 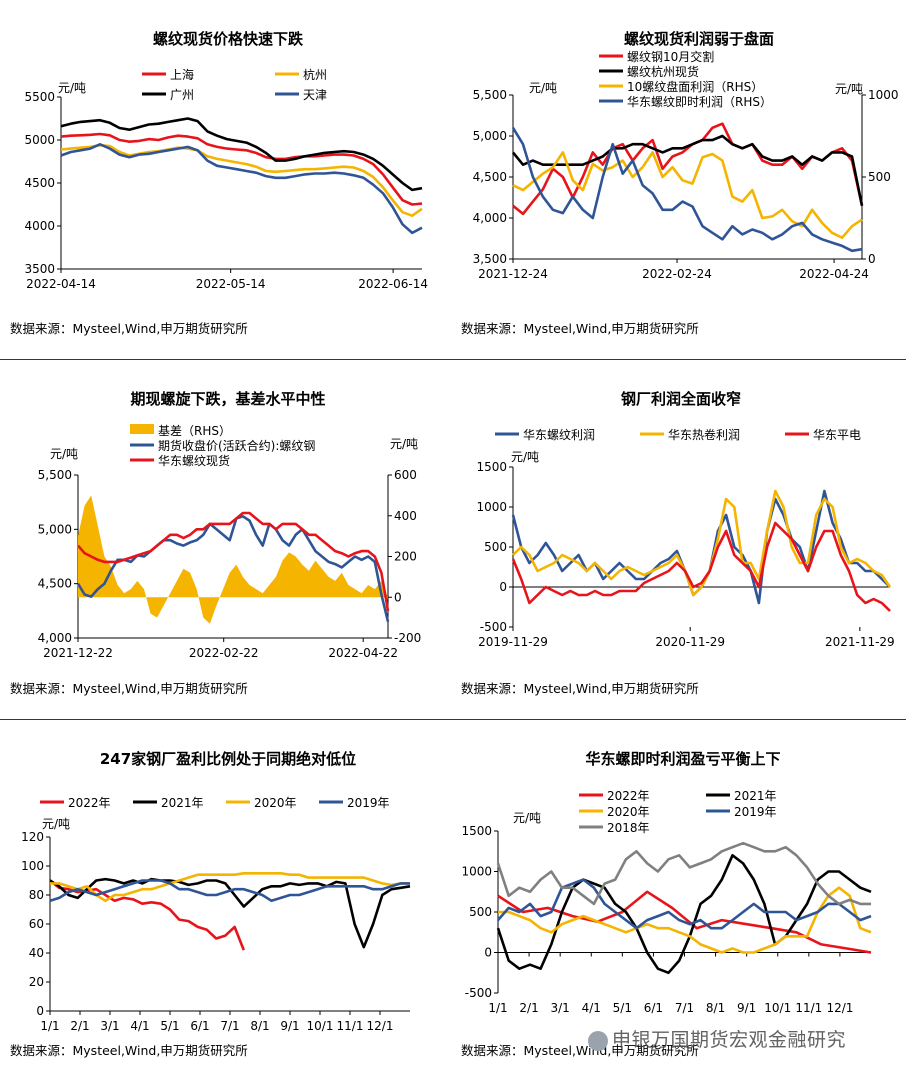 I want to click on x-tick-label: 9/1, so click(x=289, y=1026).